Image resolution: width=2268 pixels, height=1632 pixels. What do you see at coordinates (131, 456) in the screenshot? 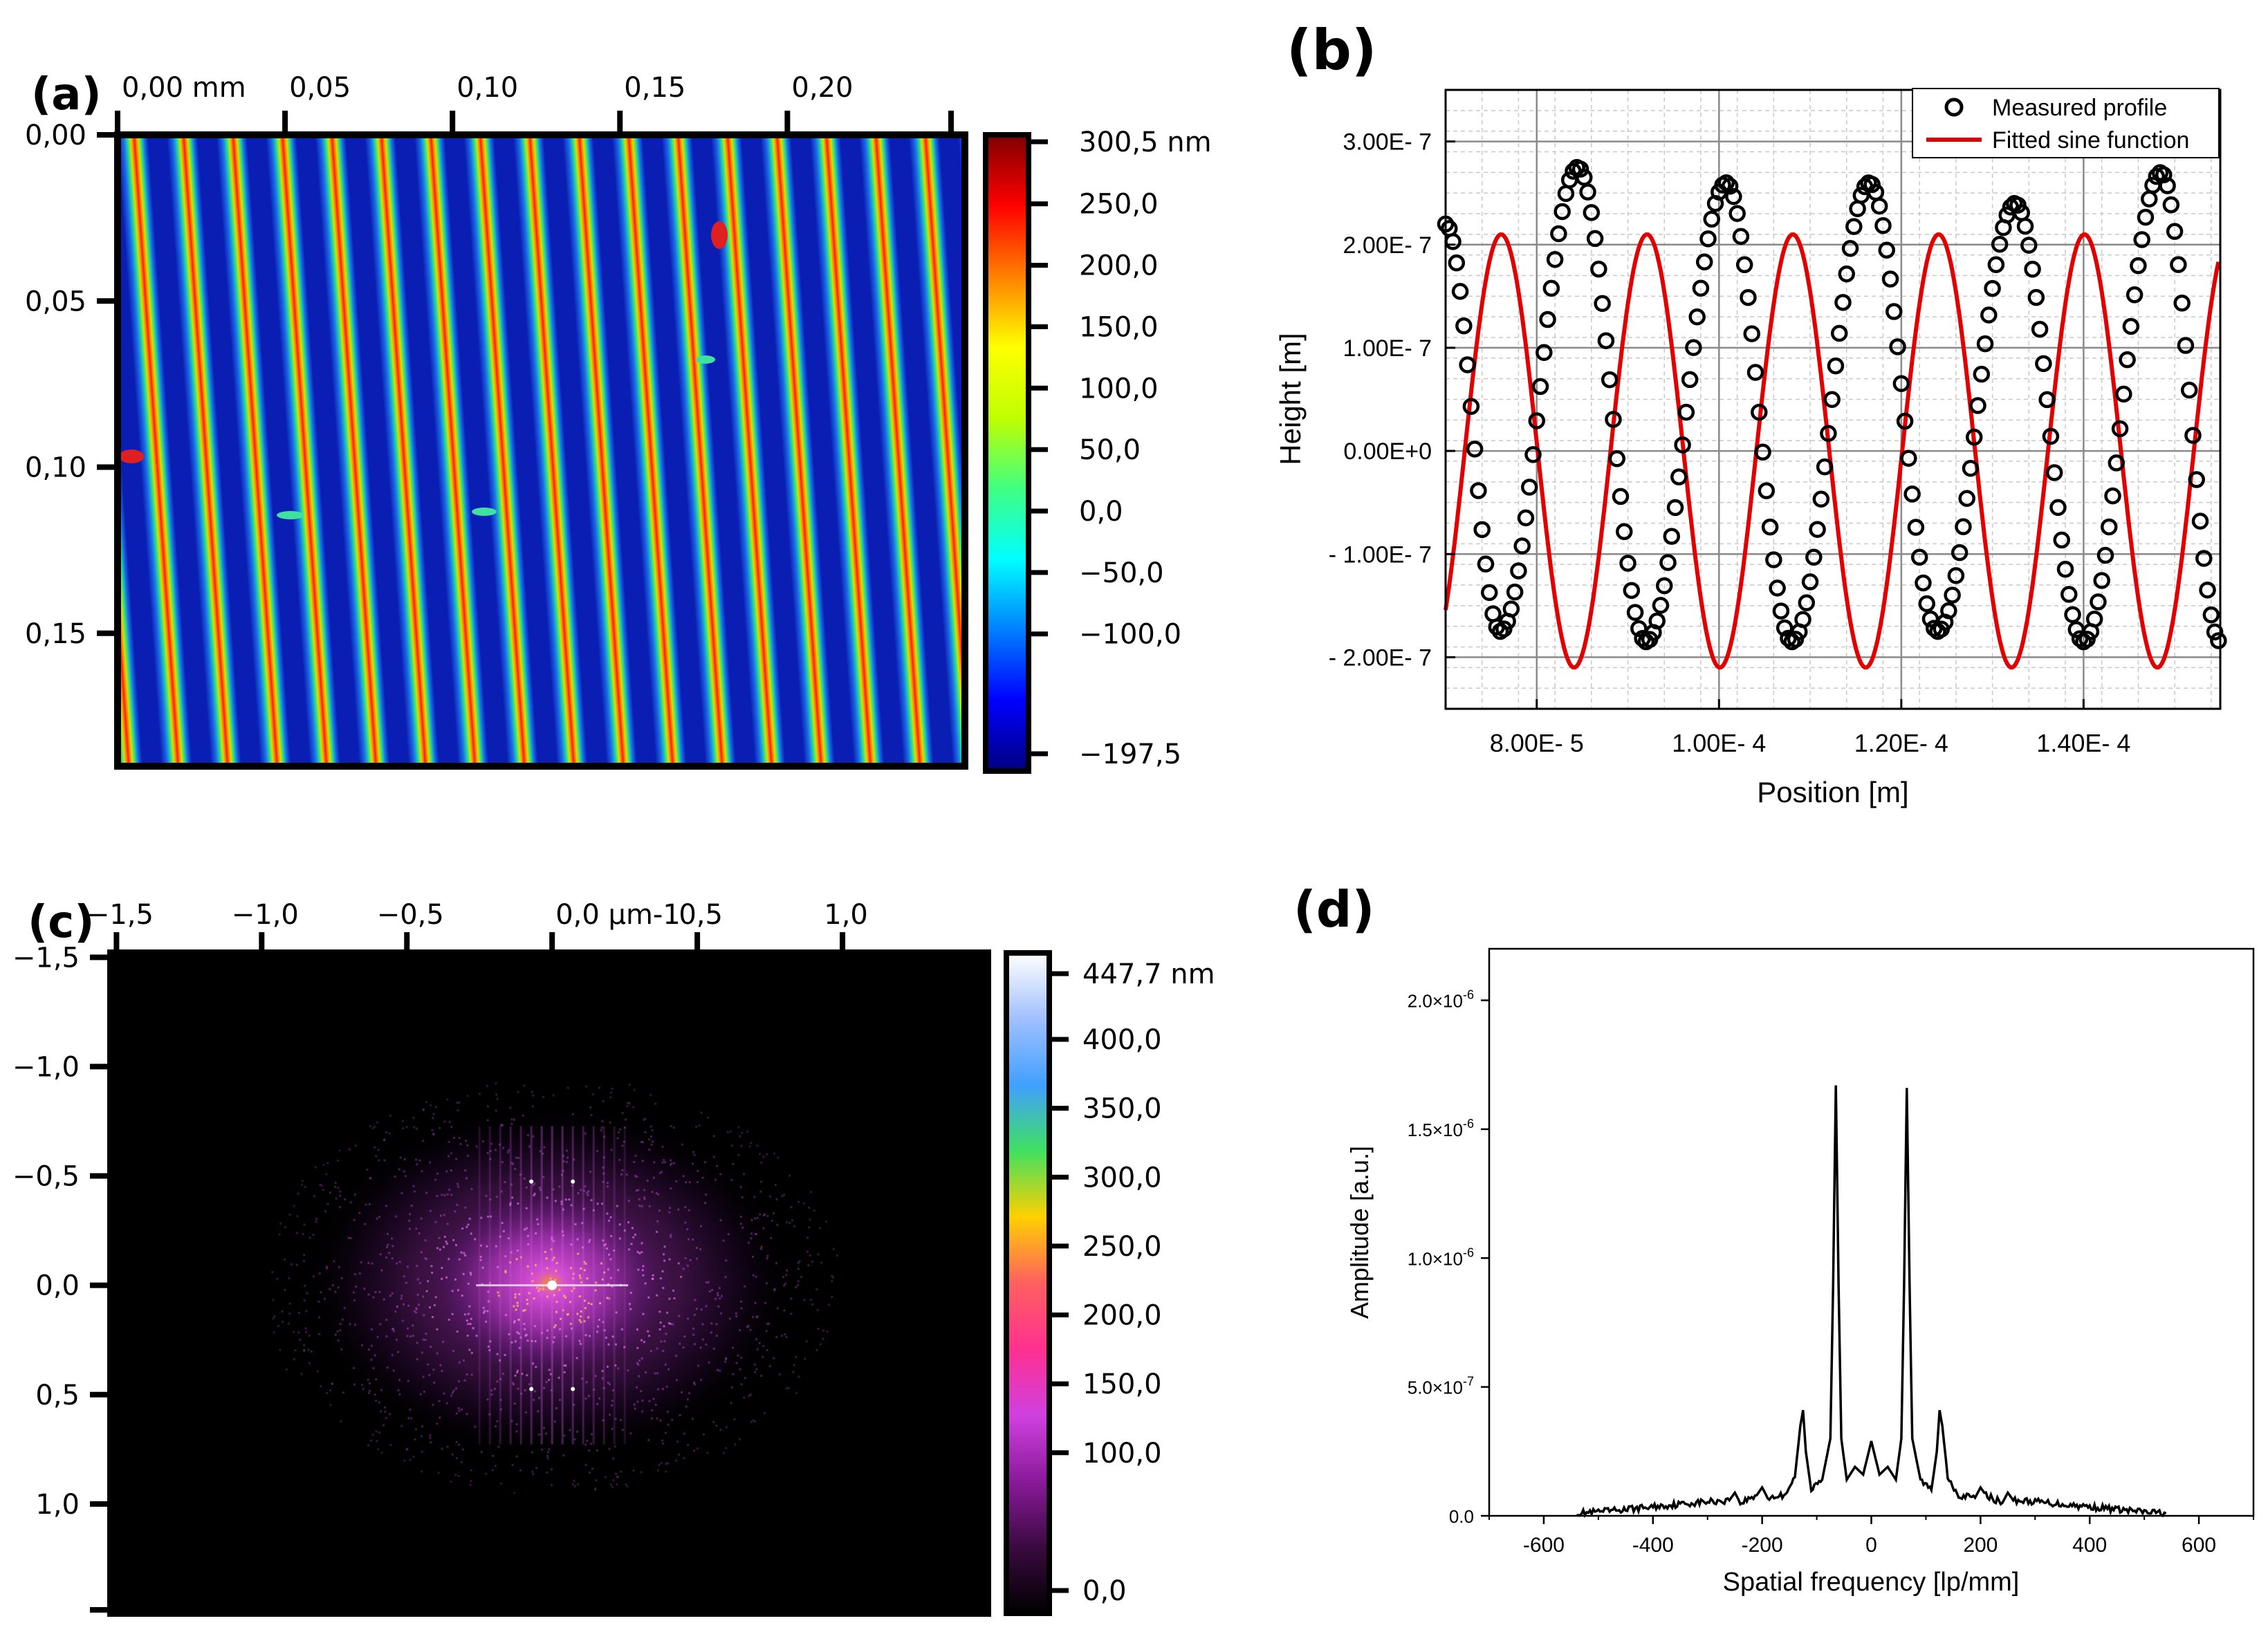
I see `surface-artifact` at bounding box center [131, 456].